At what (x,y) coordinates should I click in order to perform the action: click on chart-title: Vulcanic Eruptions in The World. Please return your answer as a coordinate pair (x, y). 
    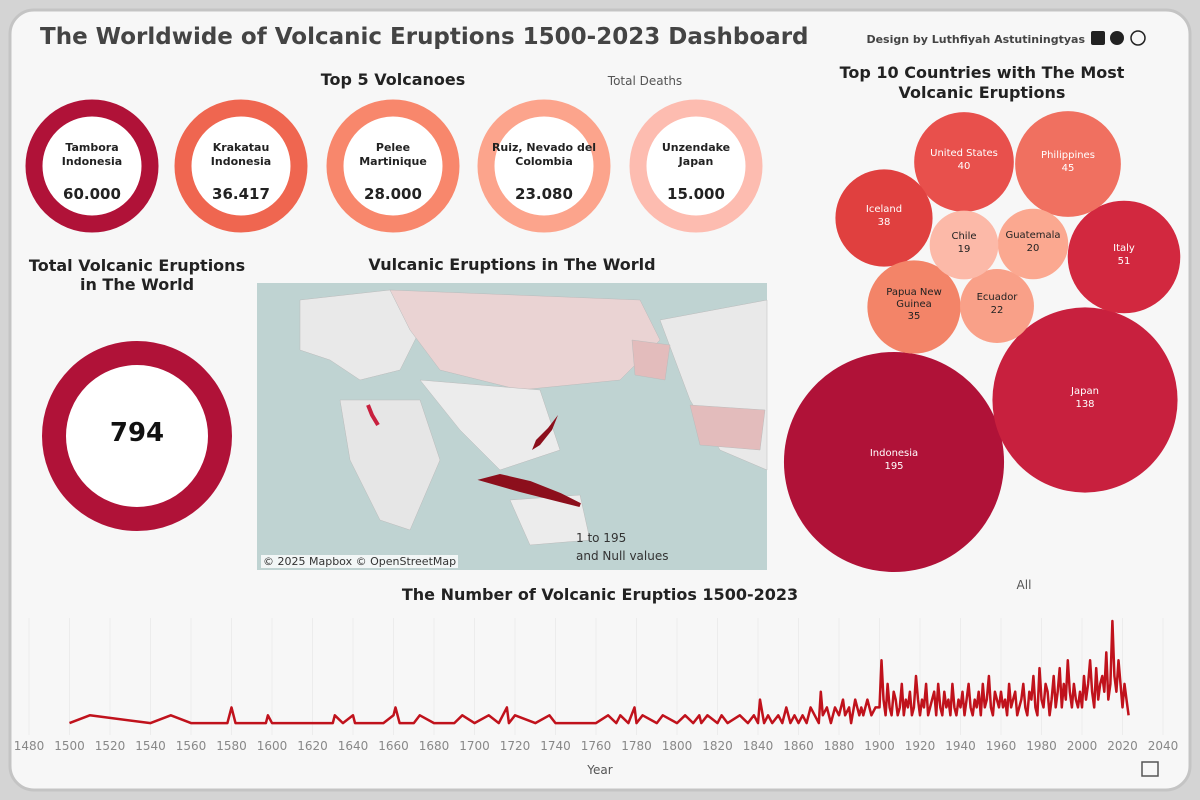
    Looking at the image, I should click on (512, 264).